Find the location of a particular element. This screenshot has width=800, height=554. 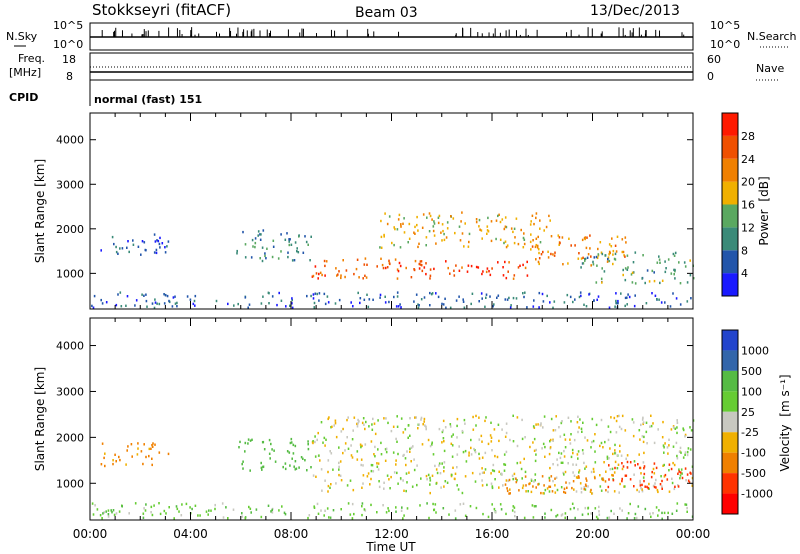

freq-right-tick-bottom: 0 is located at coordinates (710, 76).